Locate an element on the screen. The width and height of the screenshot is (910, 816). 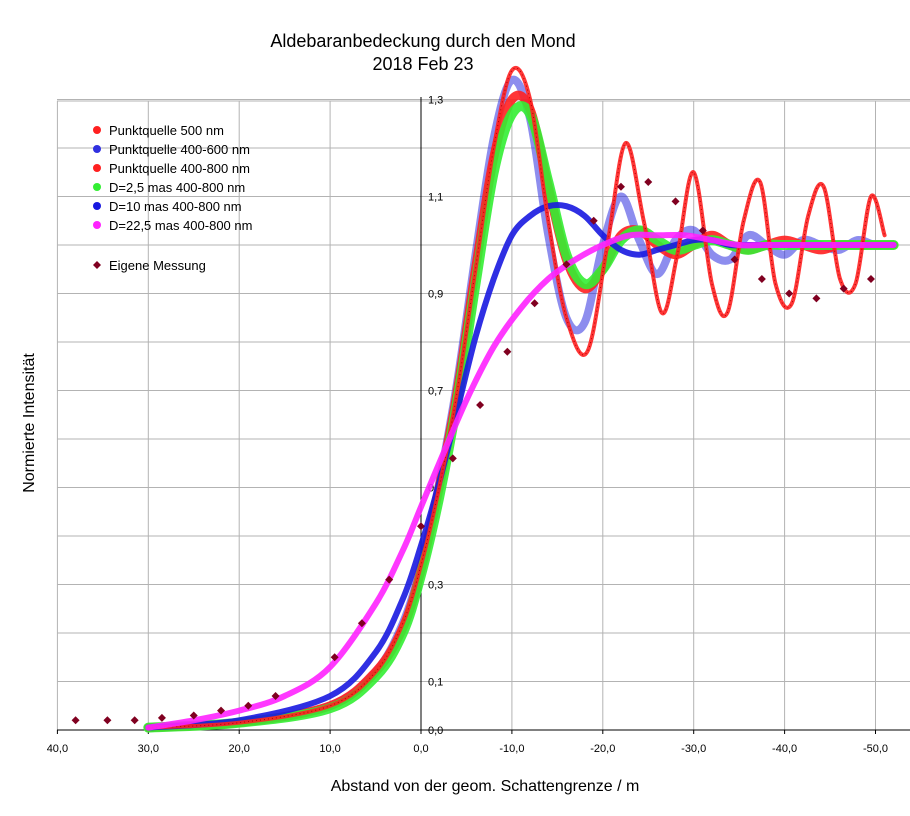
x-tick-label: -20,0 is located at coordinates (602, 749).